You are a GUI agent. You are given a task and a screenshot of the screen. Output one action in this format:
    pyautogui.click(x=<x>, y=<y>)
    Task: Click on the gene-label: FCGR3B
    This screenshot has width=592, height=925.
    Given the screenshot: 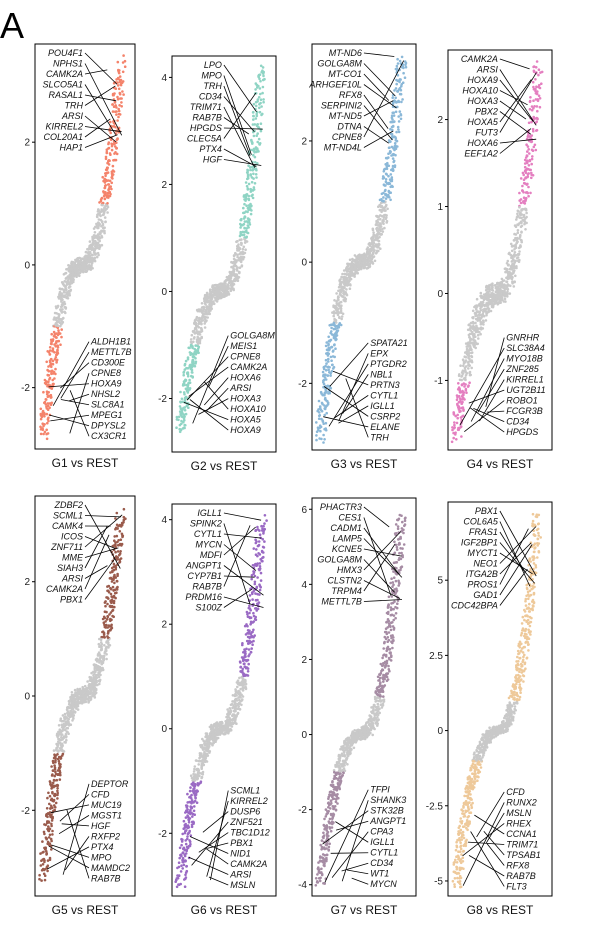 What is the action you would take?
    pyautogui.click(x=524, y=411)
    